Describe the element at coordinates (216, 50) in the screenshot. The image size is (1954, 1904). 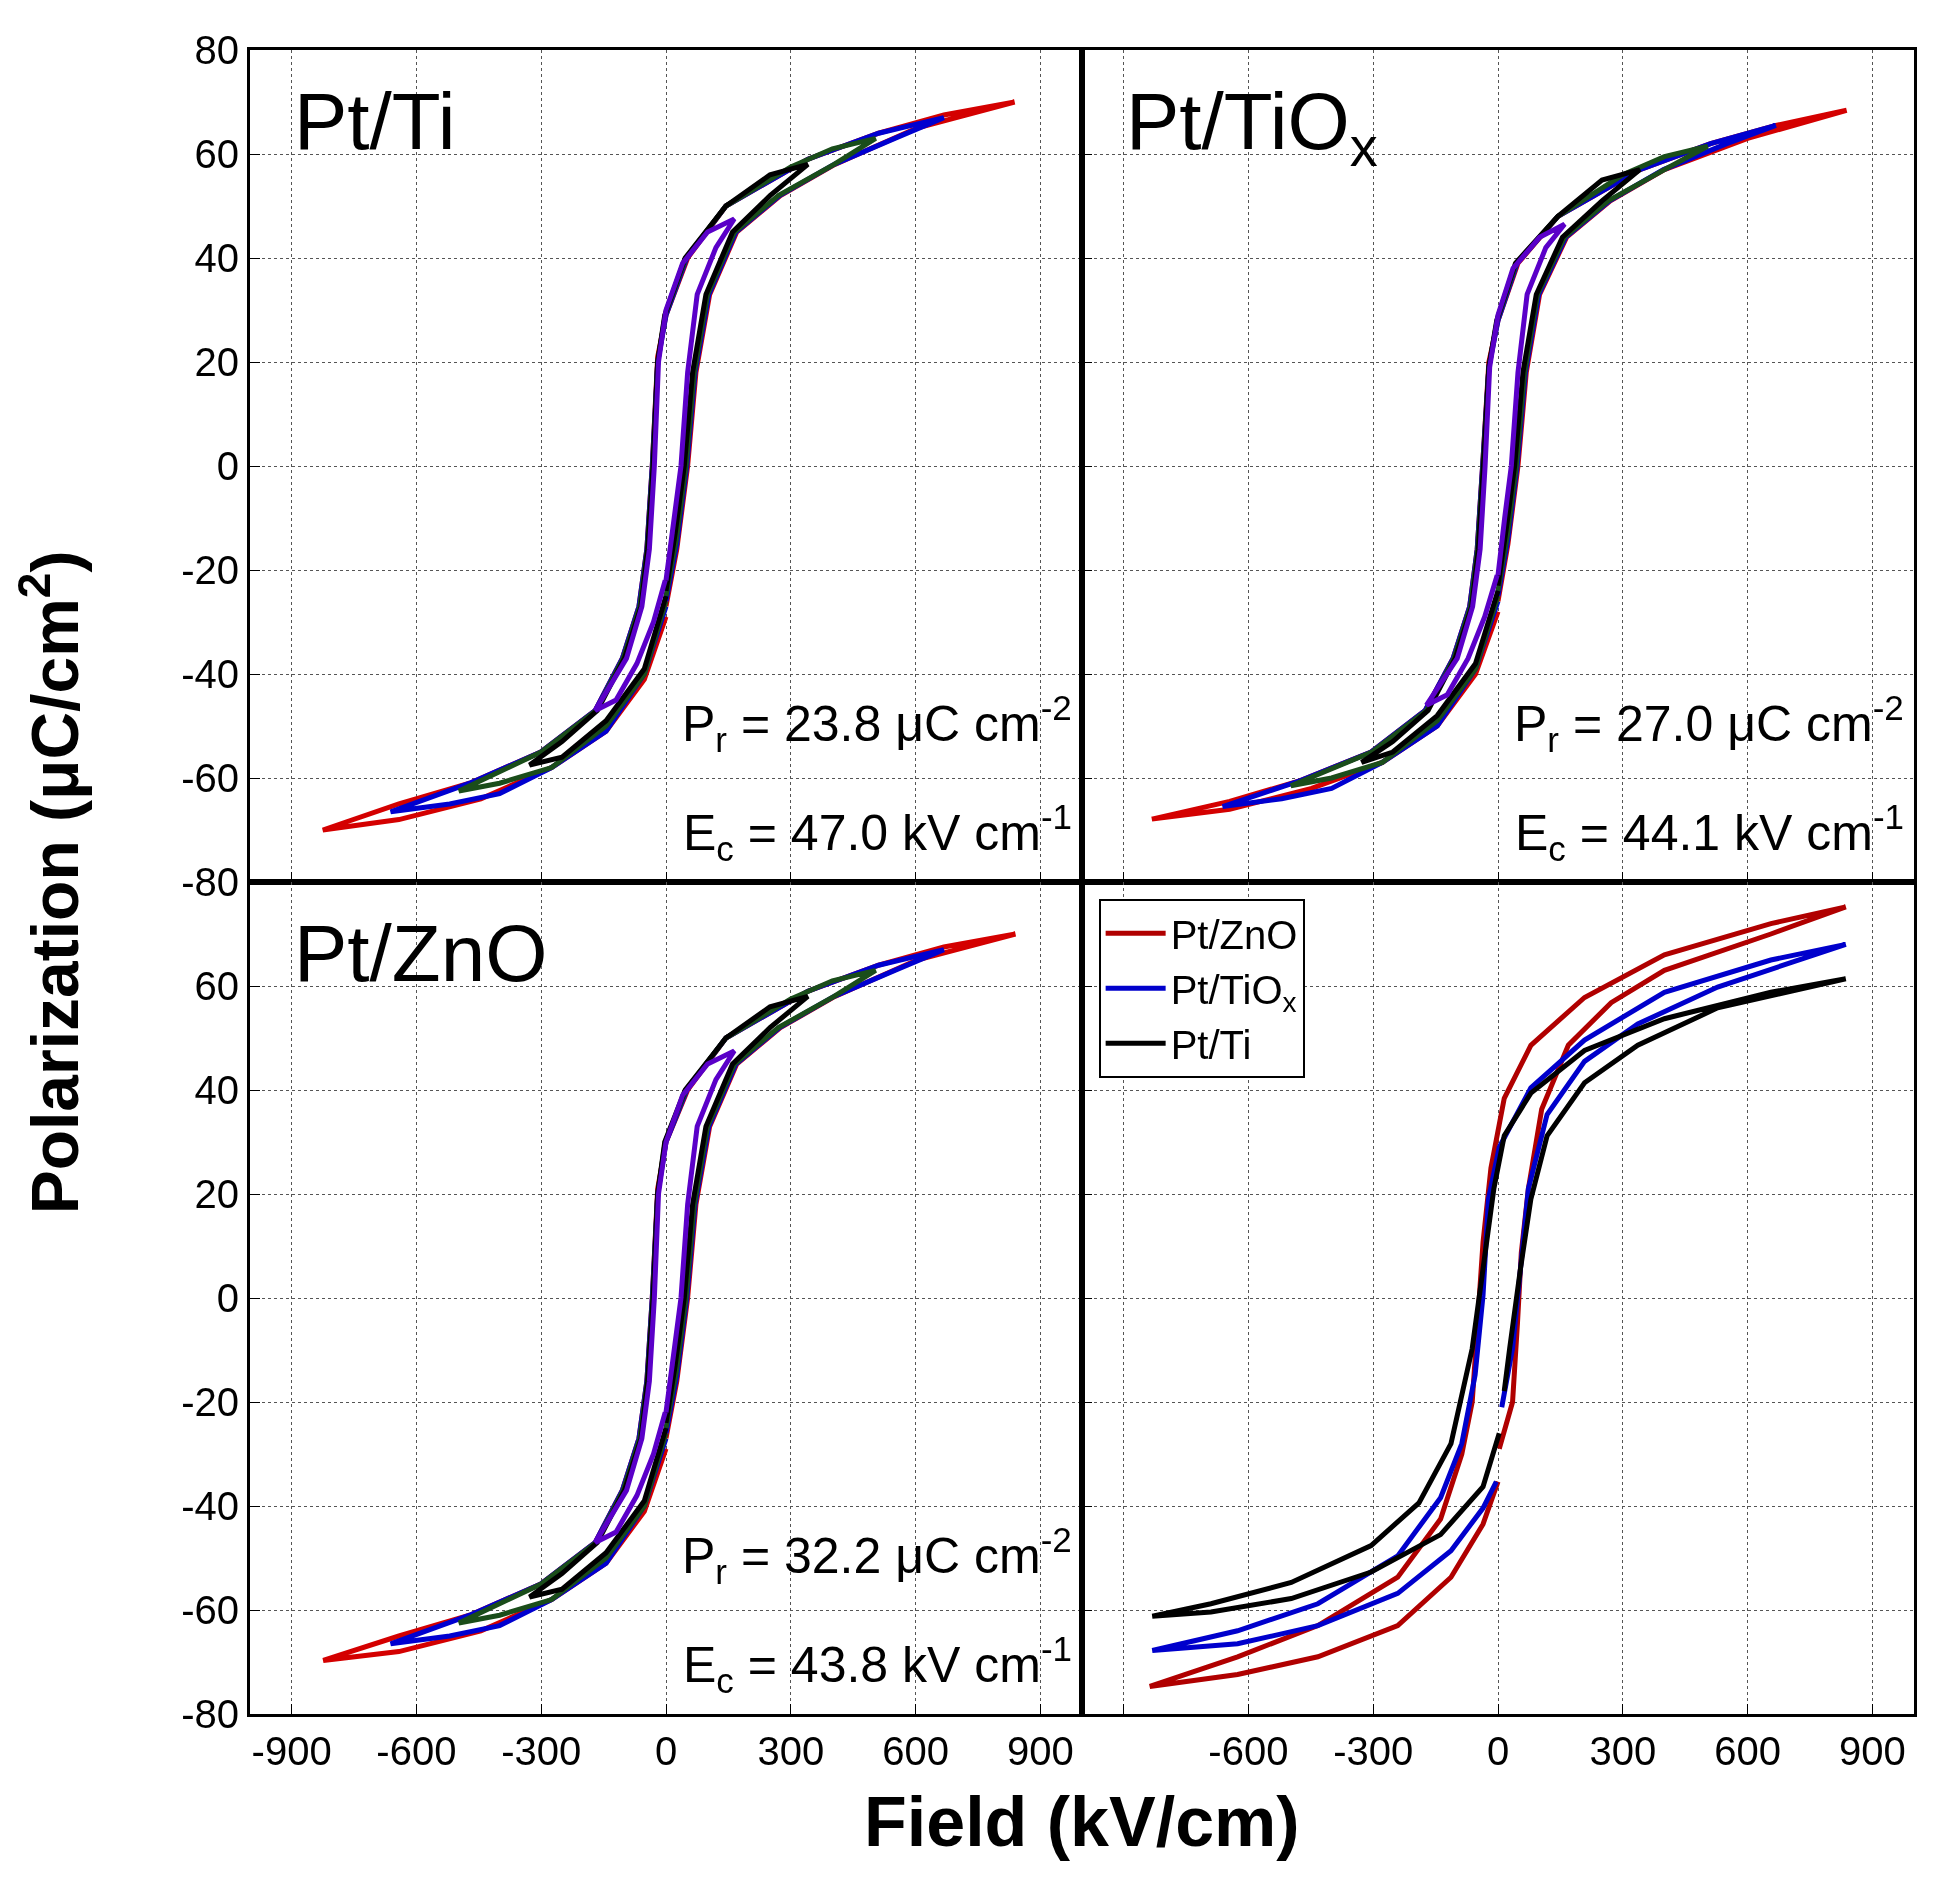
I see `y-tick-label: 80` at that location.